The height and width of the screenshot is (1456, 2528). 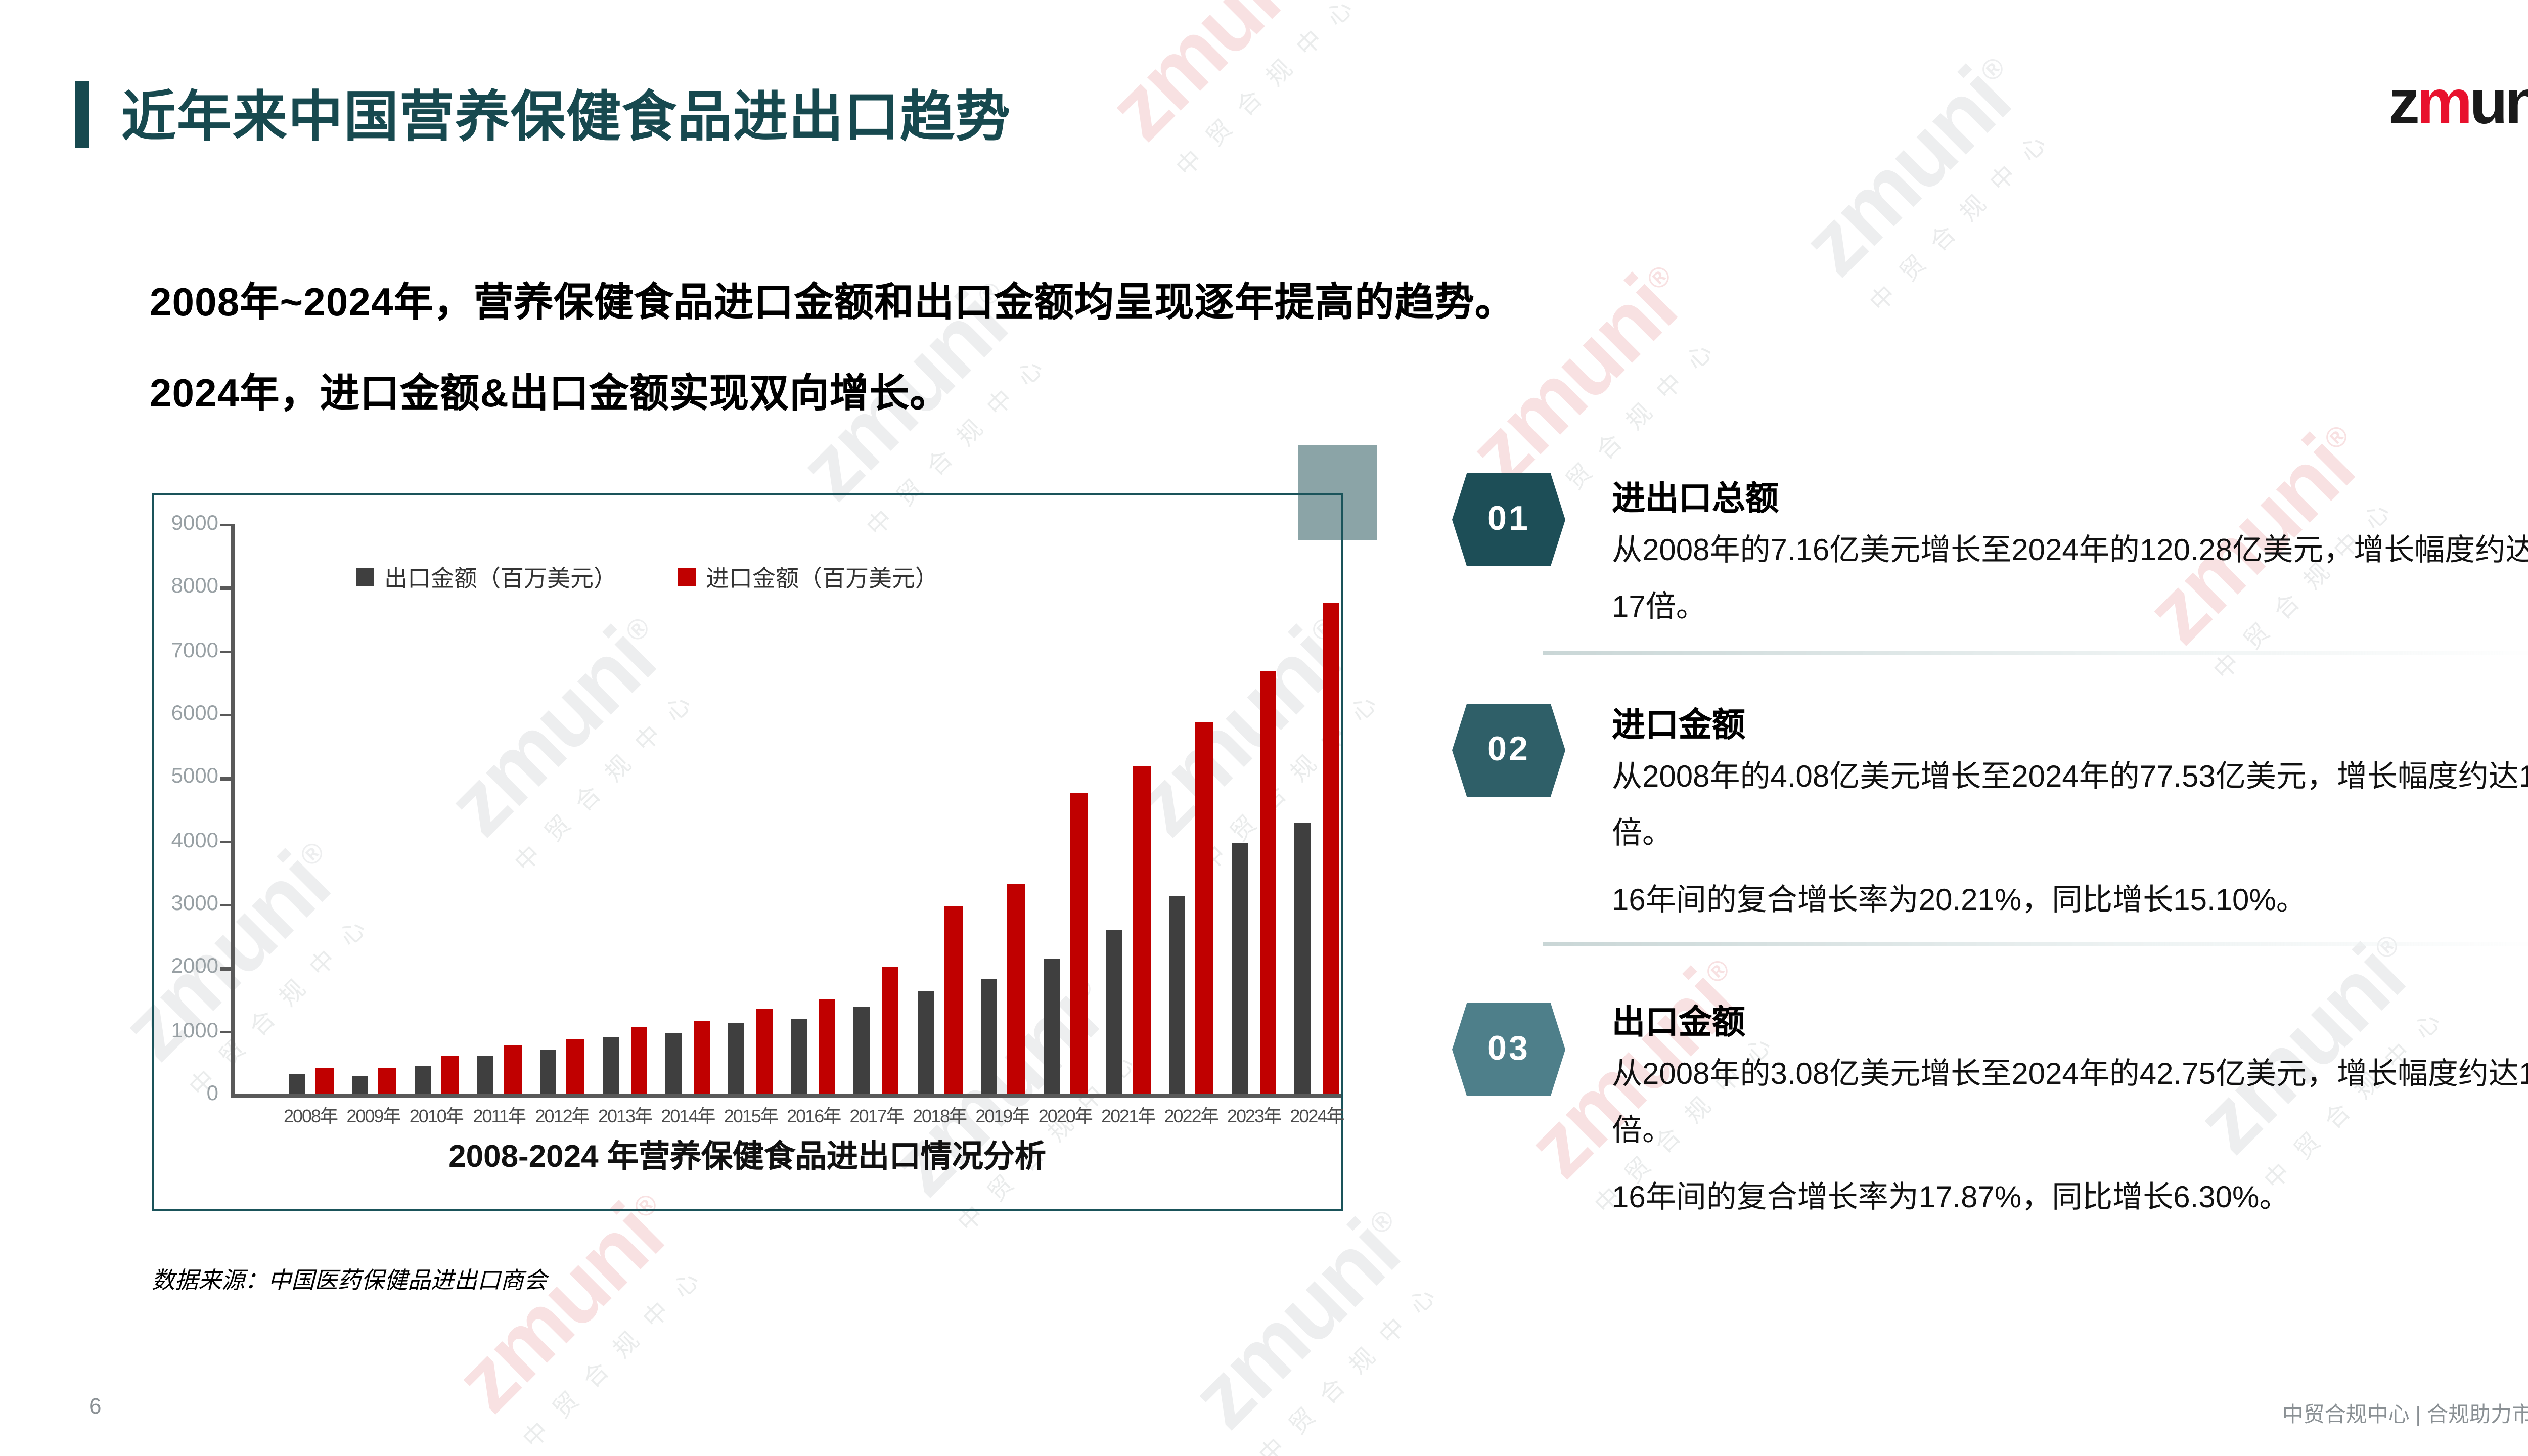 What do you see at coordinates (513, 1069) in the screenshot?
I see `bar-import-2011` at bounding box center [513, 1069].